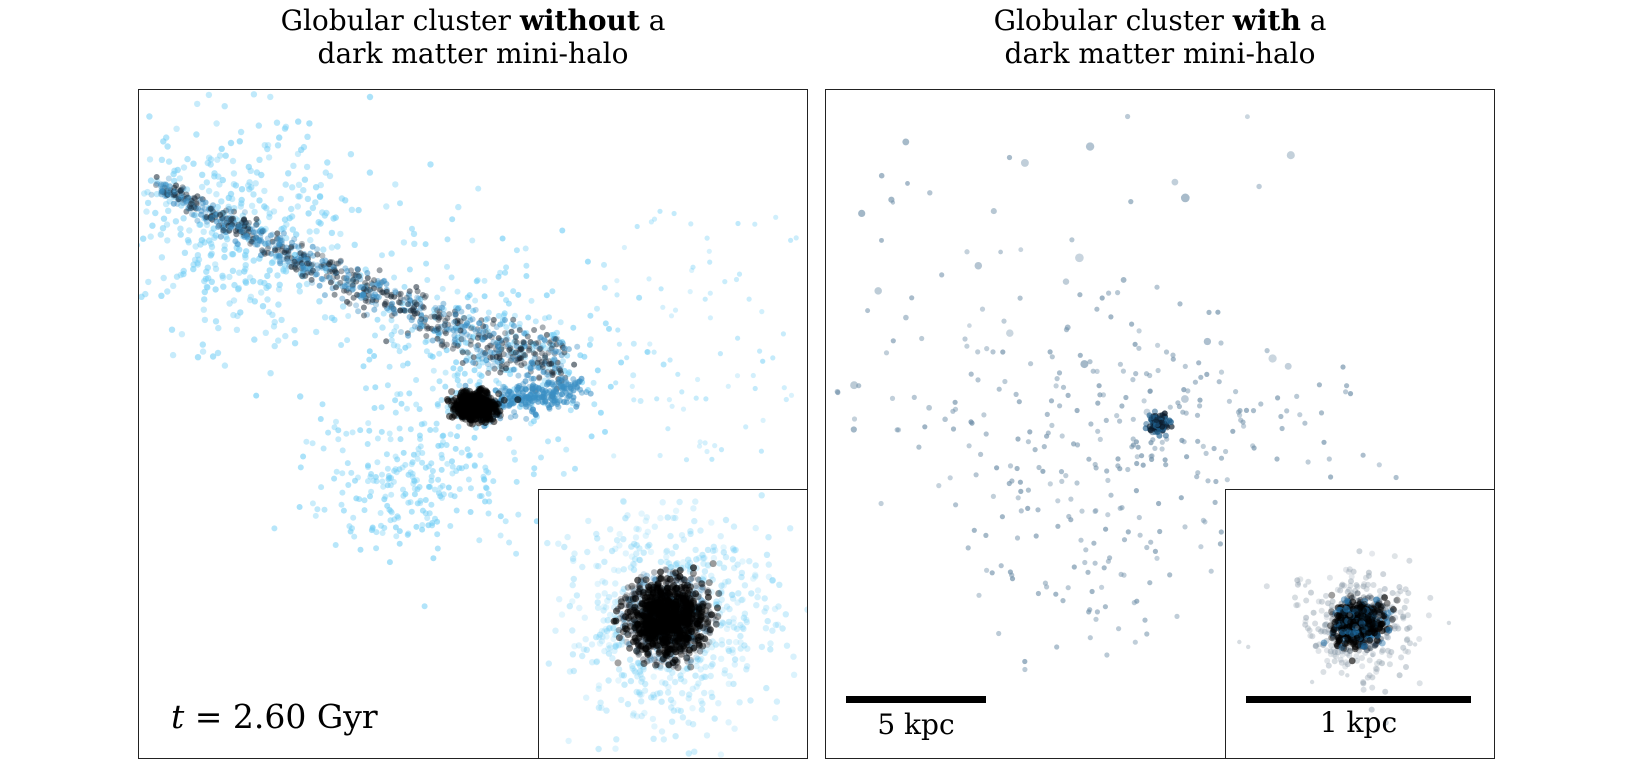 The height and width of the screenshot is (761, 1640). What do you see at coordinates (916, 724) in the screenshot?
I see `scale-label-main: 5 kpc` at bounding box center [916, 724].